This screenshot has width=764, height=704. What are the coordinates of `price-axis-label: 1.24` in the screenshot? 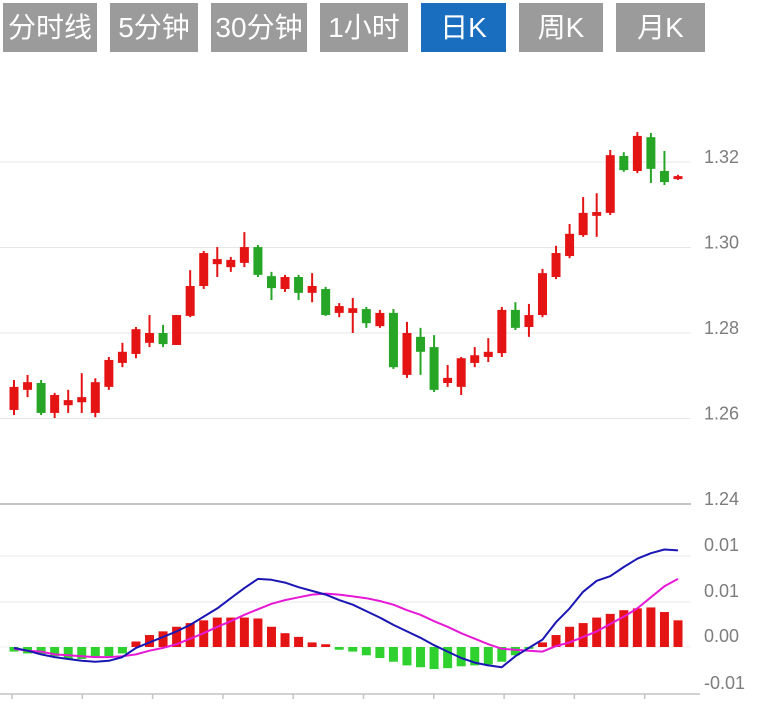 It's located at (721, 499).